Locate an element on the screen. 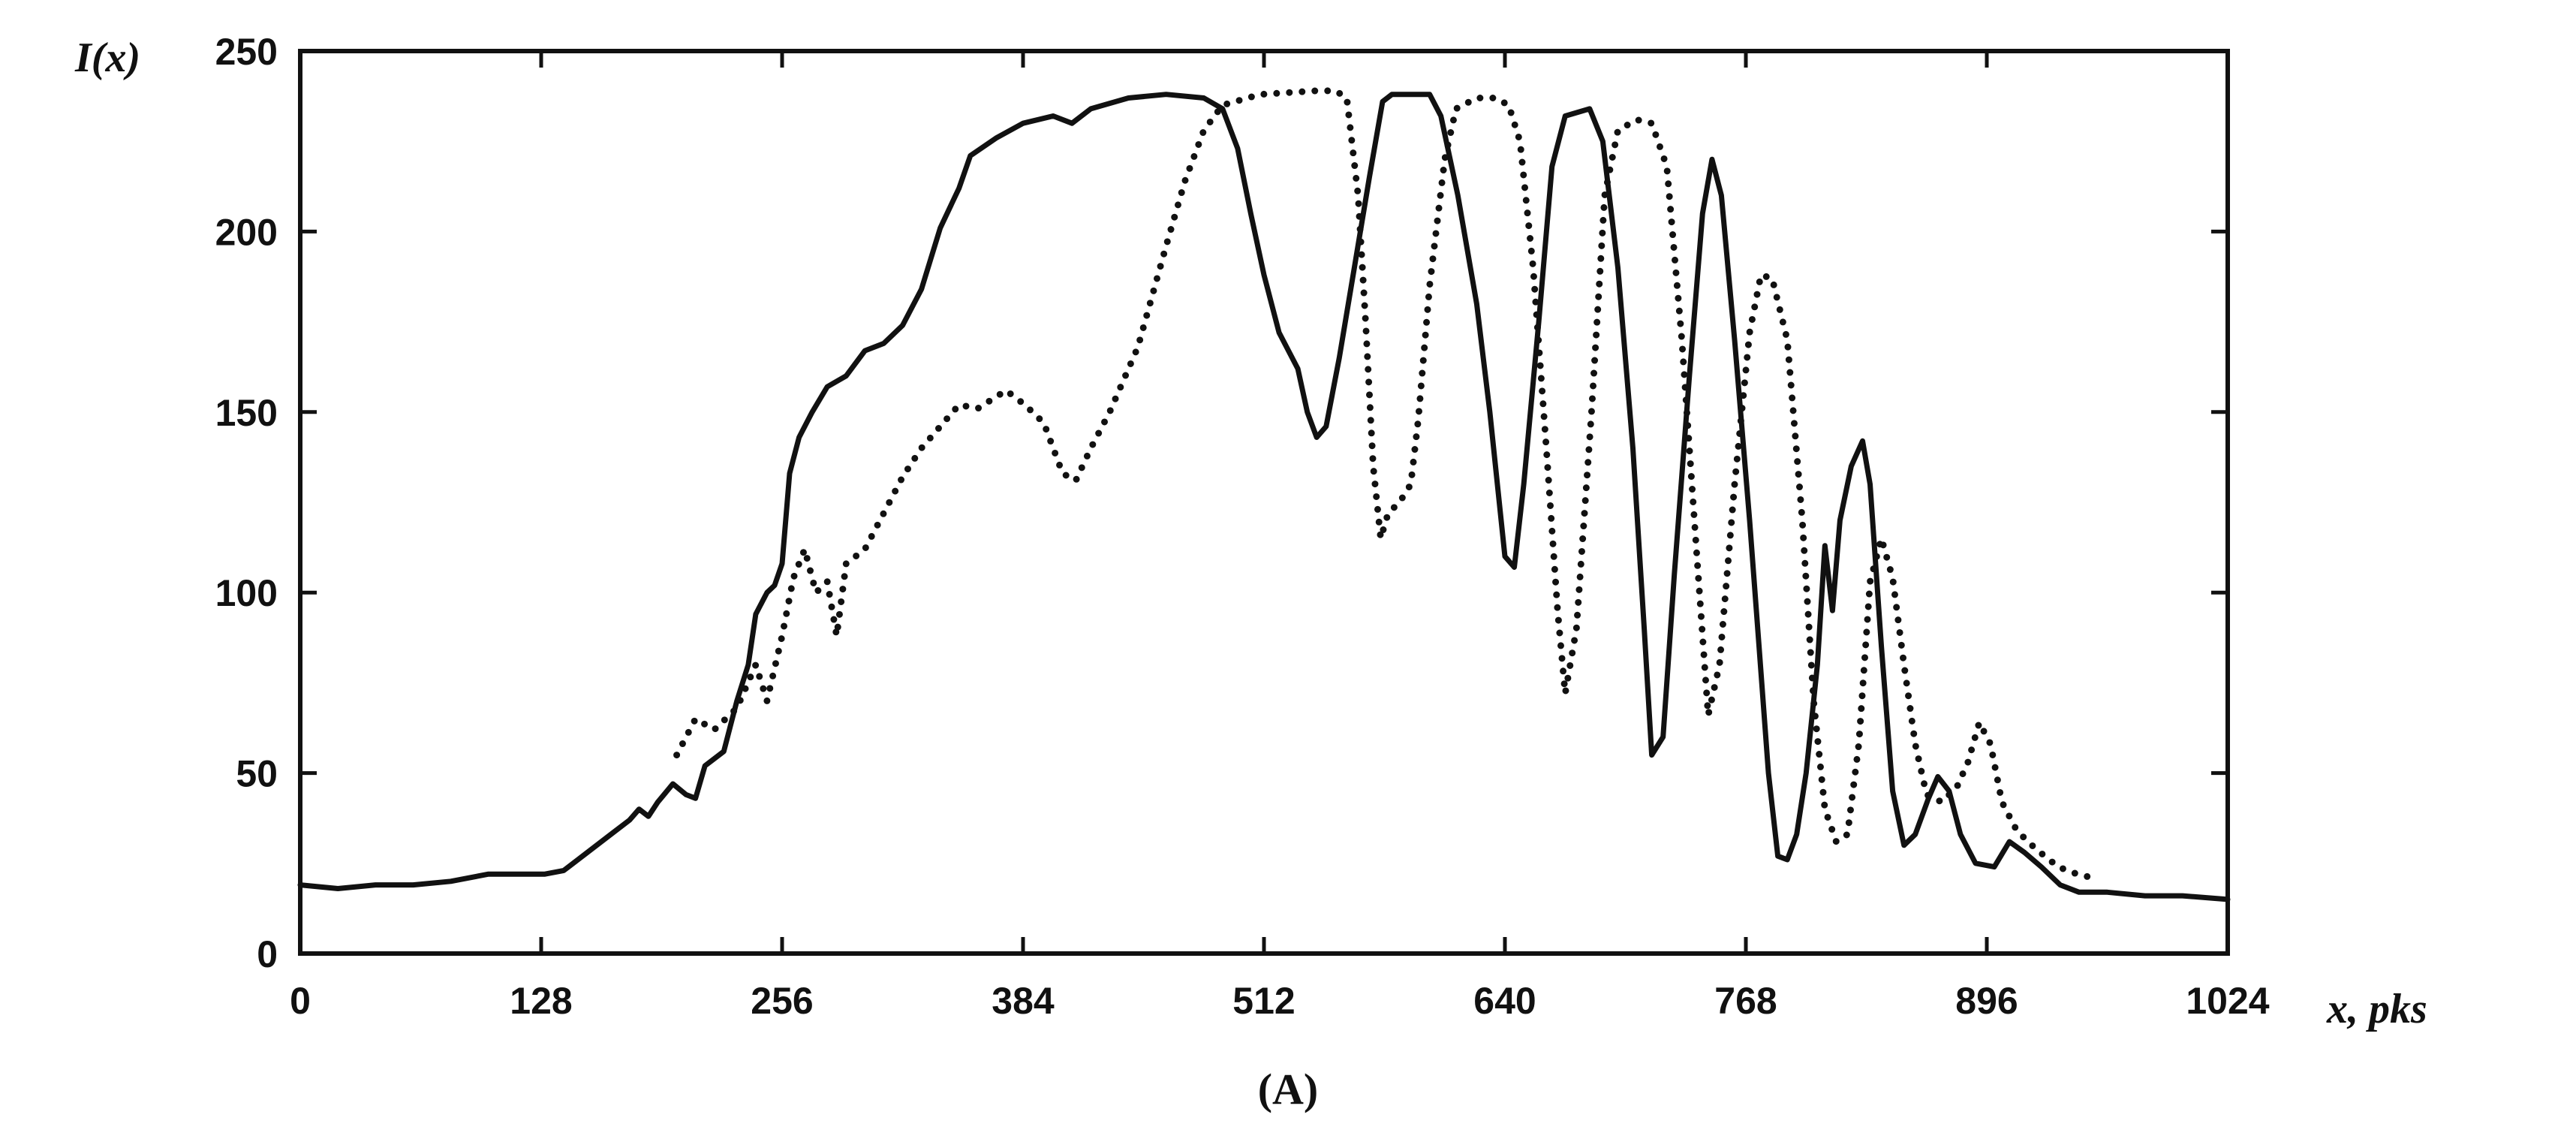 This screenshot has width=2576, height=1148. y-tick-label: 0 is located at coordinates (267, 954).